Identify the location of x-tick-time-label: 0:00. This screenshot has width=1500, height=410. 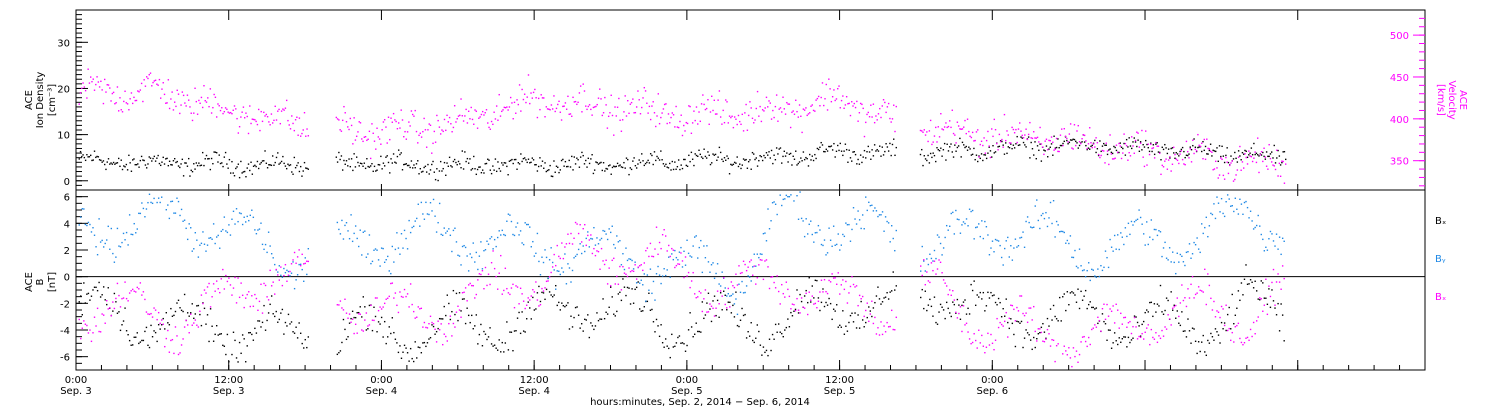
(992, 380).